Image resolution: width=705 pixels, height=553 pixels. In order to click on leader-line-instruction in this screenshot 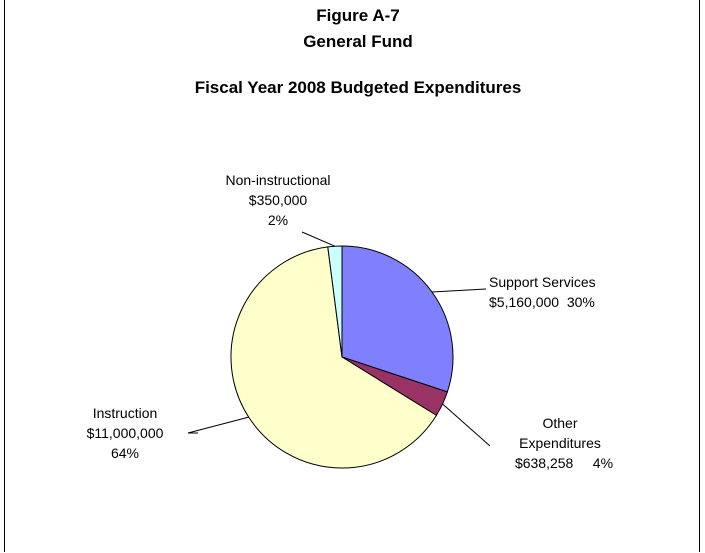, I will do `click(218, 425)`.